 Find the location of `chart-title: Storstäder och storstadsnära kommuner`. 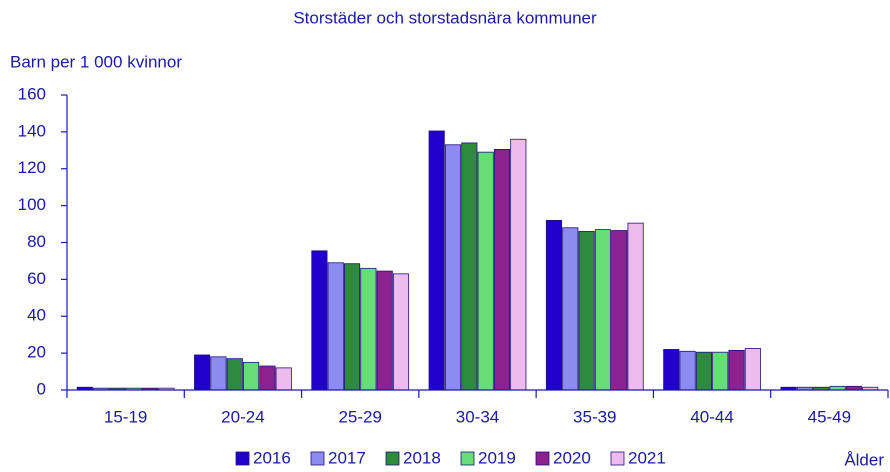

chart-title: Storstäder och storstadsnära kommuner is located at coordinates (445, 17).